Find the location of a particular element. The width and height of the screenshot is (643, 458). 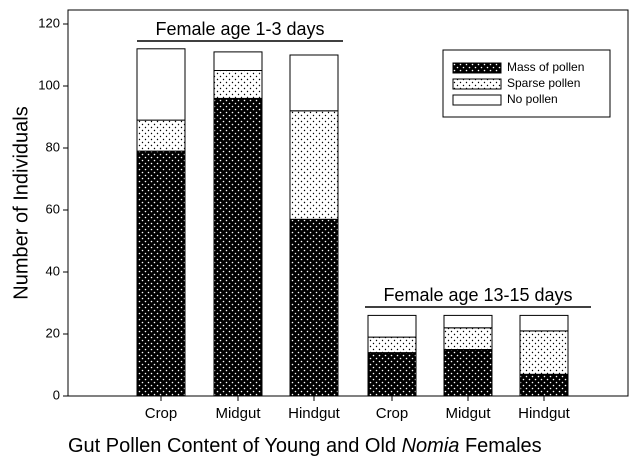

y-tick-label: 60 is located at coordinates (53, 208).